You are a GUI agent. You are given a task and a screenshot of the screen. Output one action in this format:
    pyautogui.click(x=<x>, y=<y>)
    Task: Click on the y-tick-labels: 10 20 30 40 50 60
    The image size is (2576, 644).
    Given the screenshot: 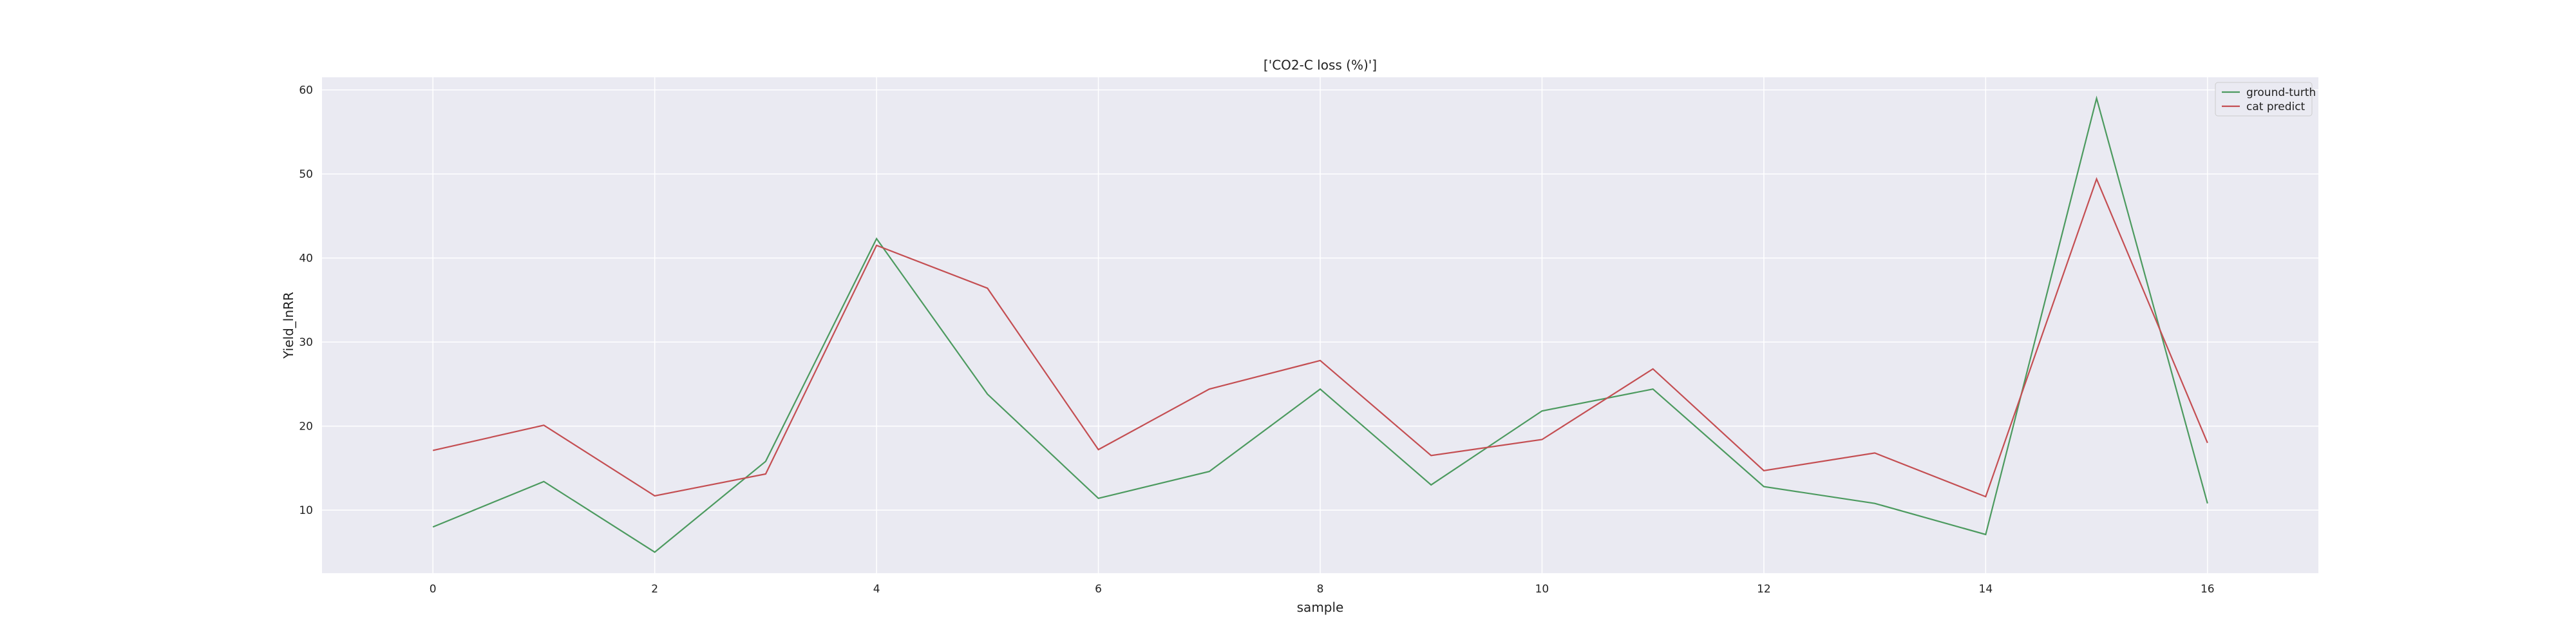 What is the action you would take?
    pyautogui.click(x=306, y=301)
    